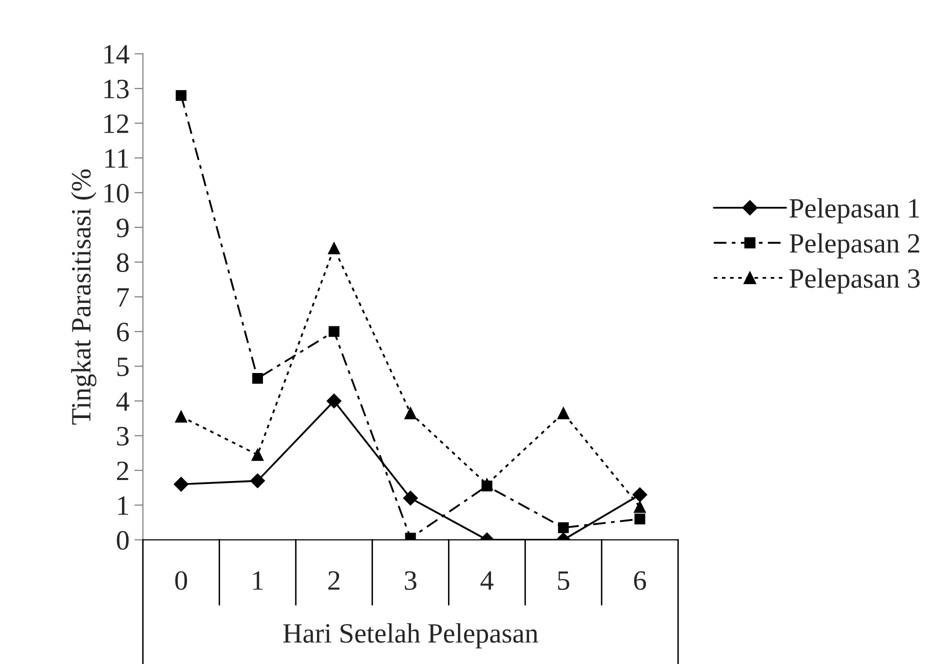  I want to click on x-tick-label: 1, so click(258, 580).